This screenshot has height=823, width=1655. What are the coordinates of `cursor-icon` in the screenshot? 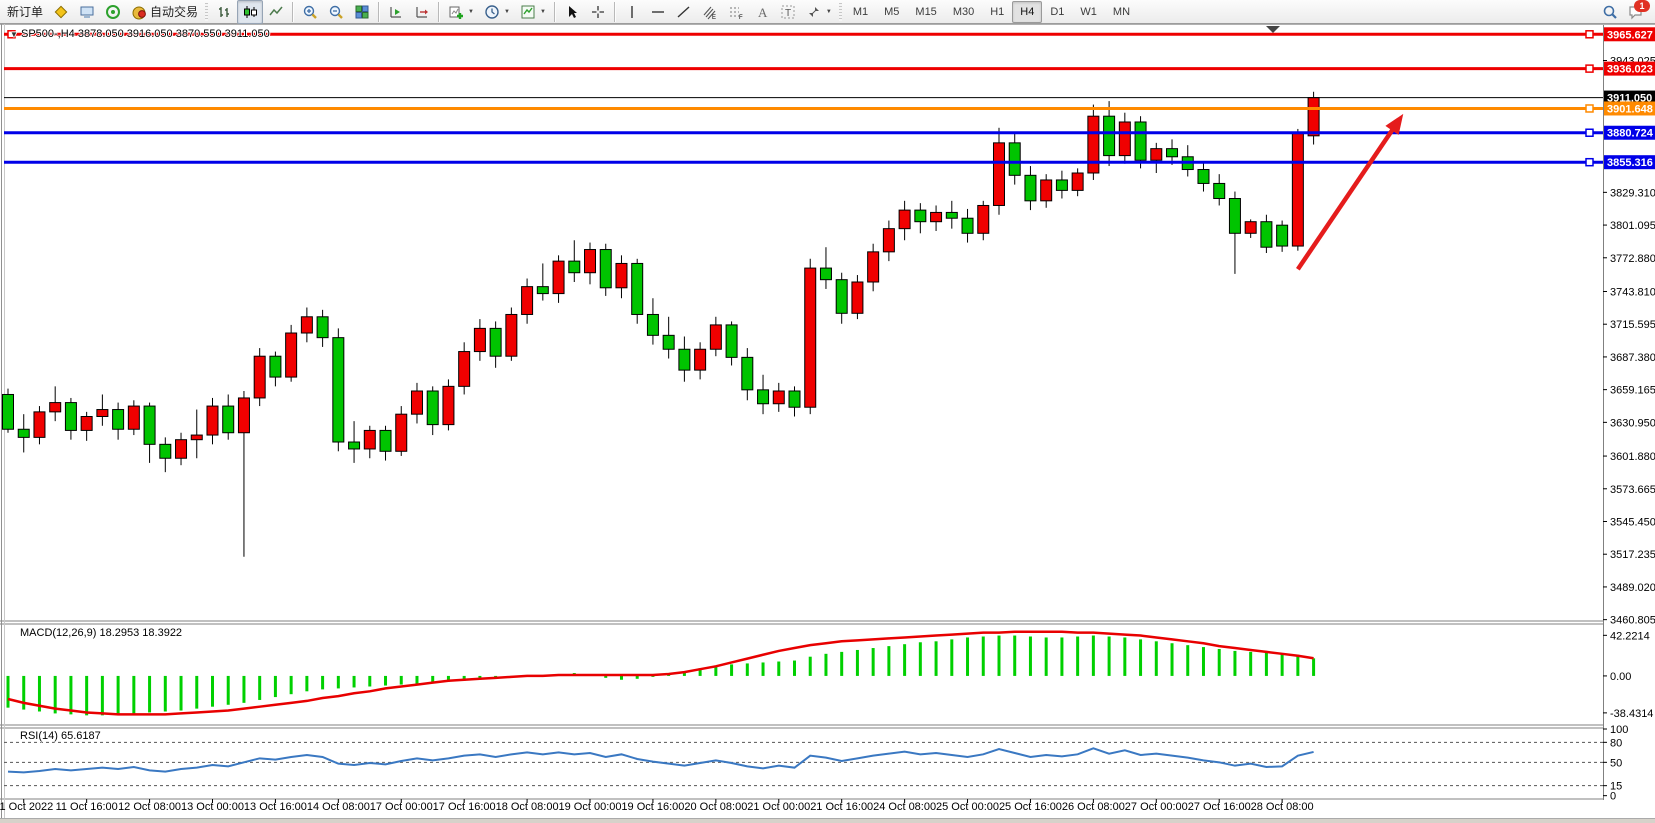 It's located at (572, 12).